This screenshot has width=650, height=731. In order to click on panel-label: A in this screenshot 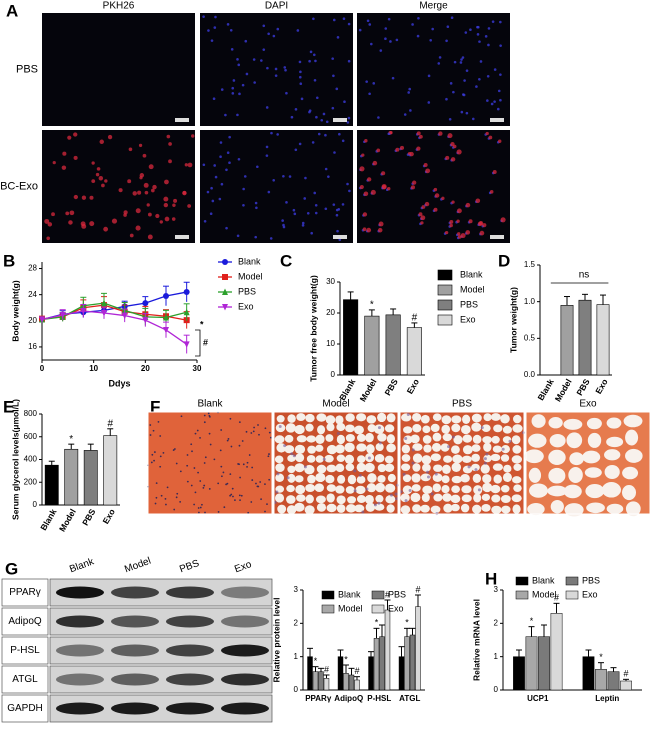, I will do `click(12, 10)`.